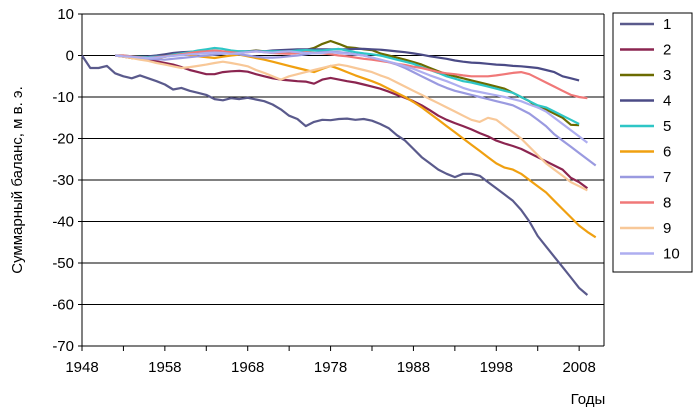 This screenshot has height=412, width=700. What do you see at coordinates (413, 367) in the screenshot?
I see `x-tick-label: 1988` at bounding box center [413, 367].